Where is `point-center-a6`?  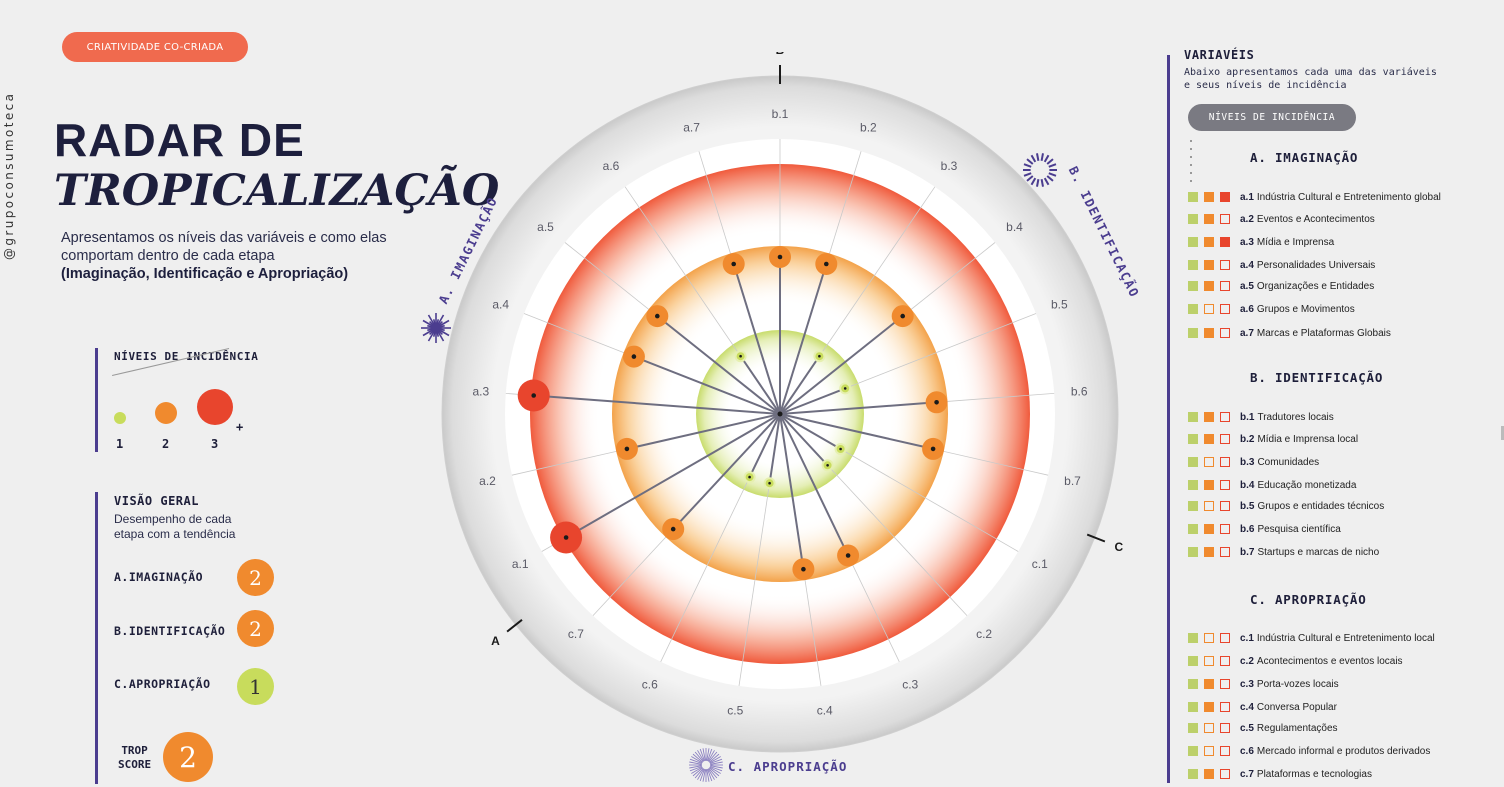 point-center-a6 is located at coordinates (740, 356).